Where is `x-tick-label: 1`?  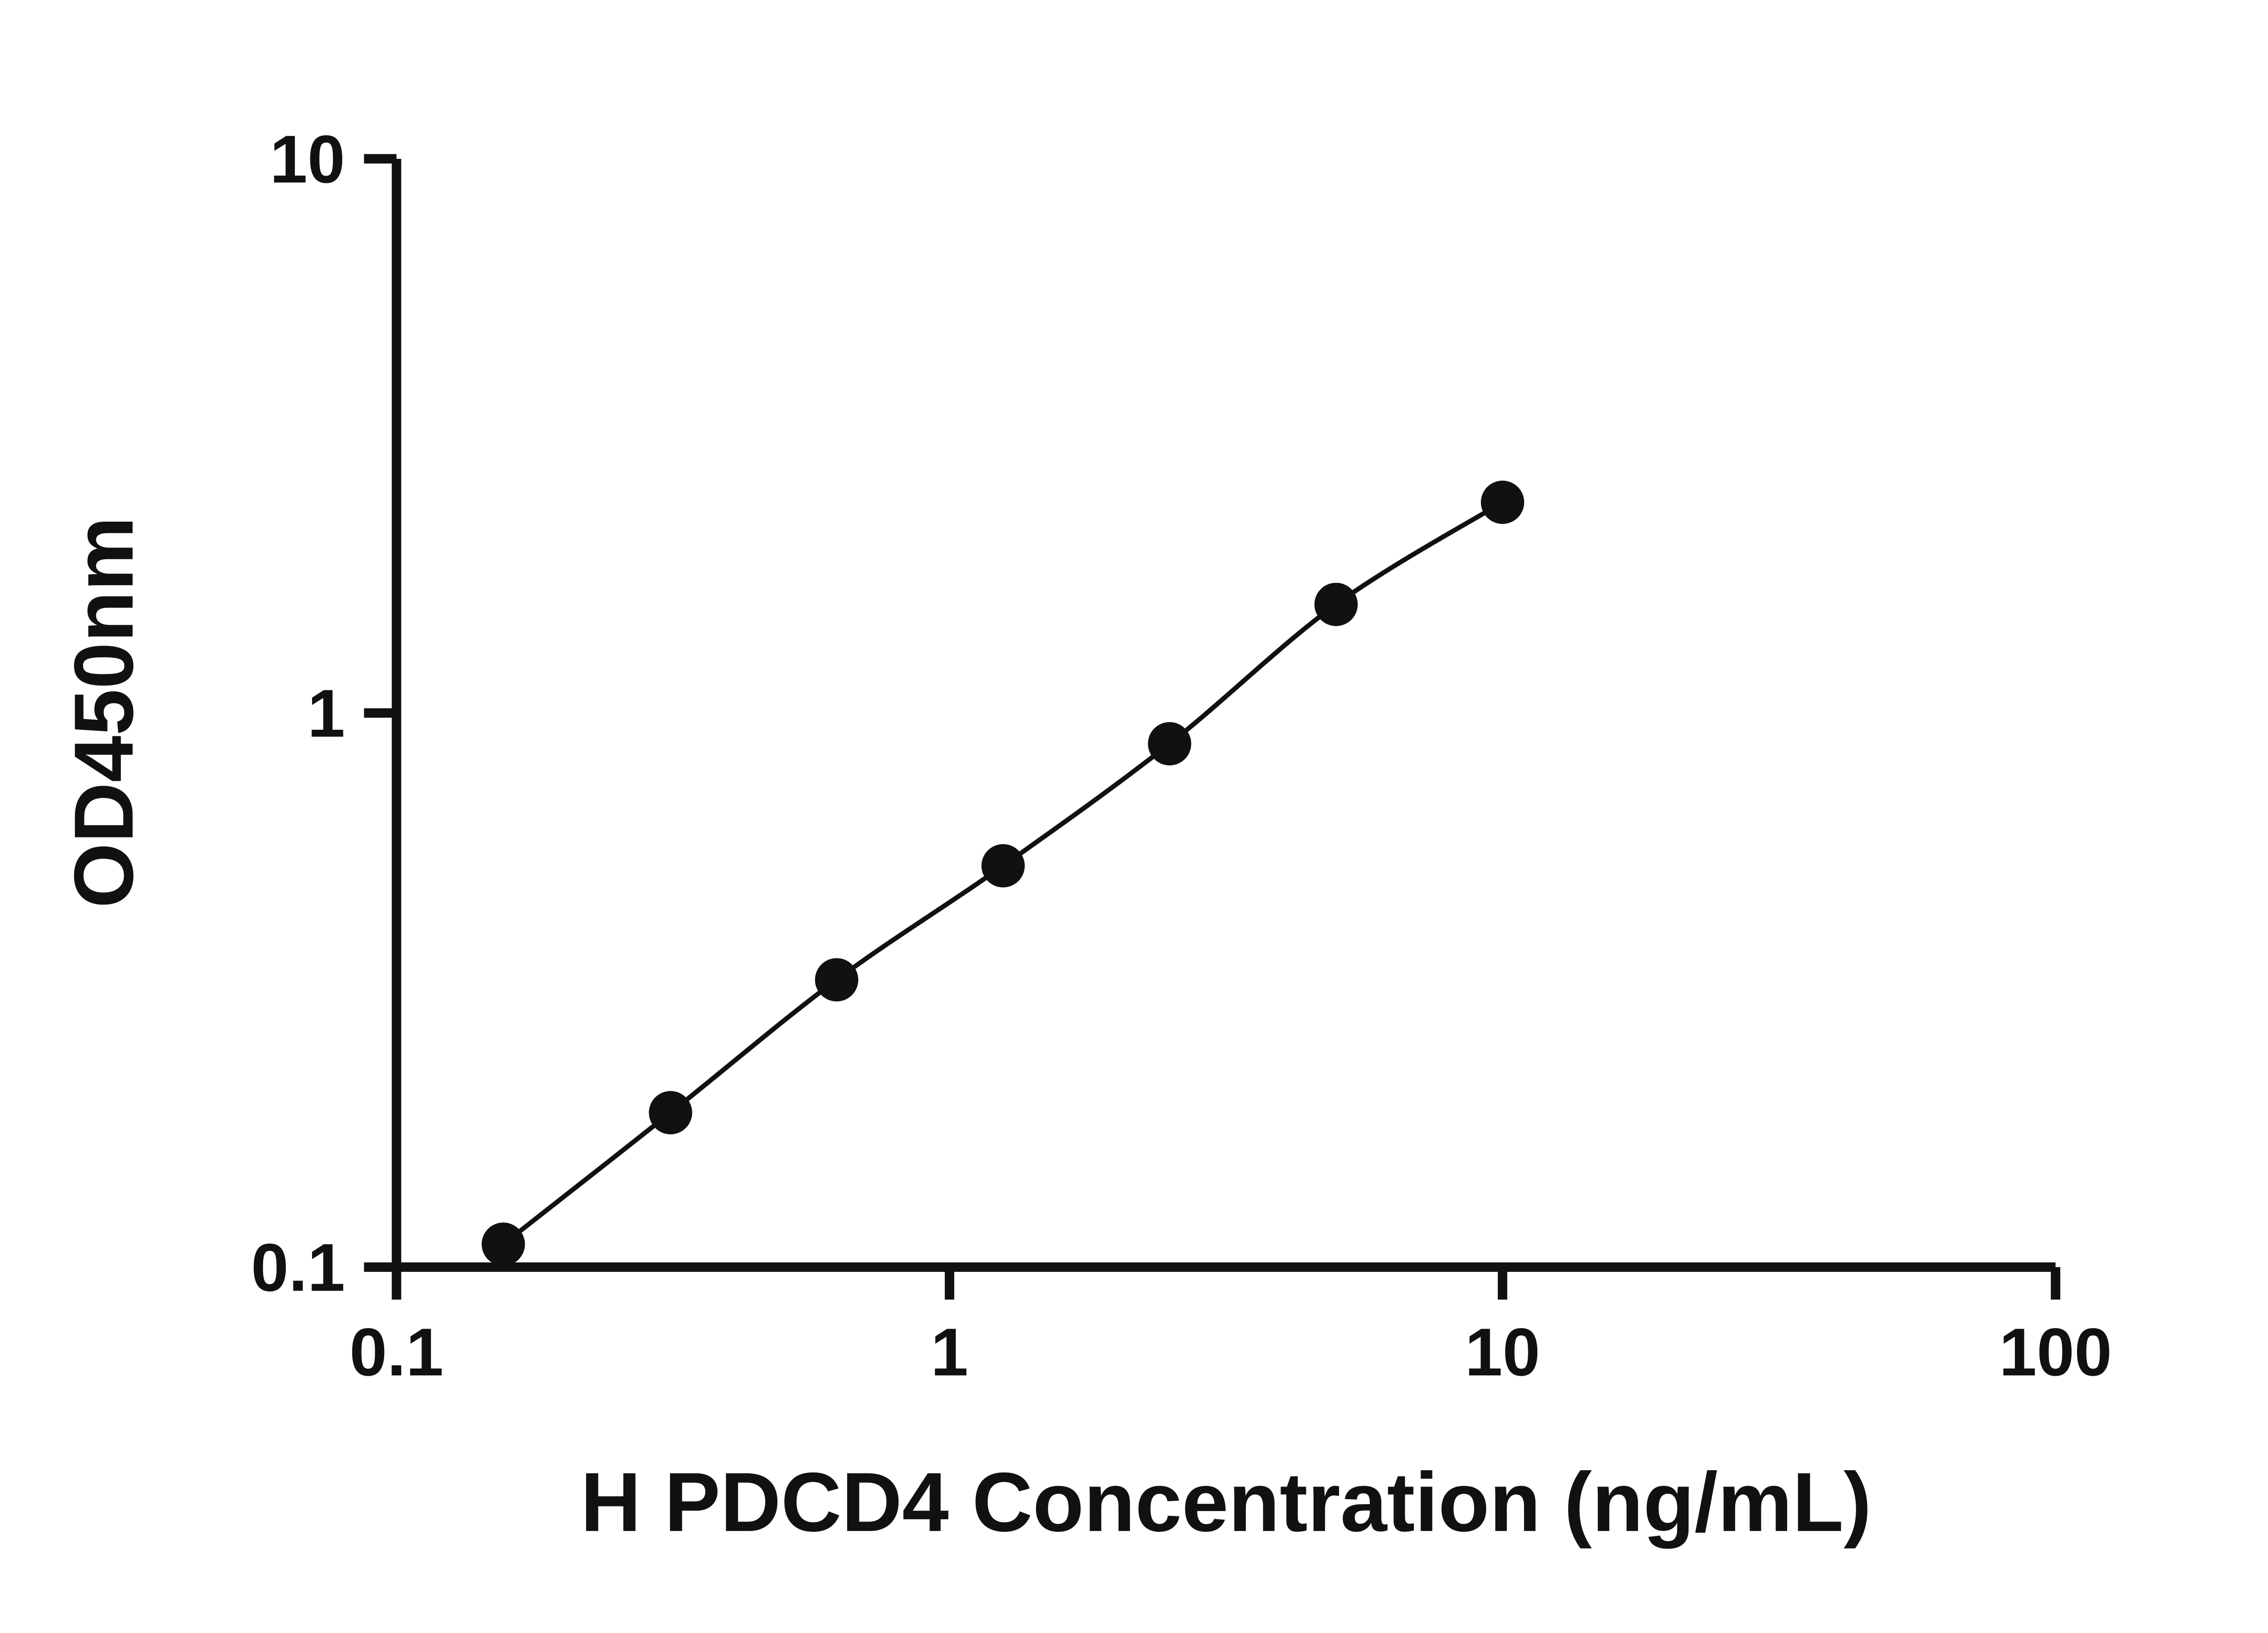 x-tick-label: 1 is located at coordinates (950, 1352).